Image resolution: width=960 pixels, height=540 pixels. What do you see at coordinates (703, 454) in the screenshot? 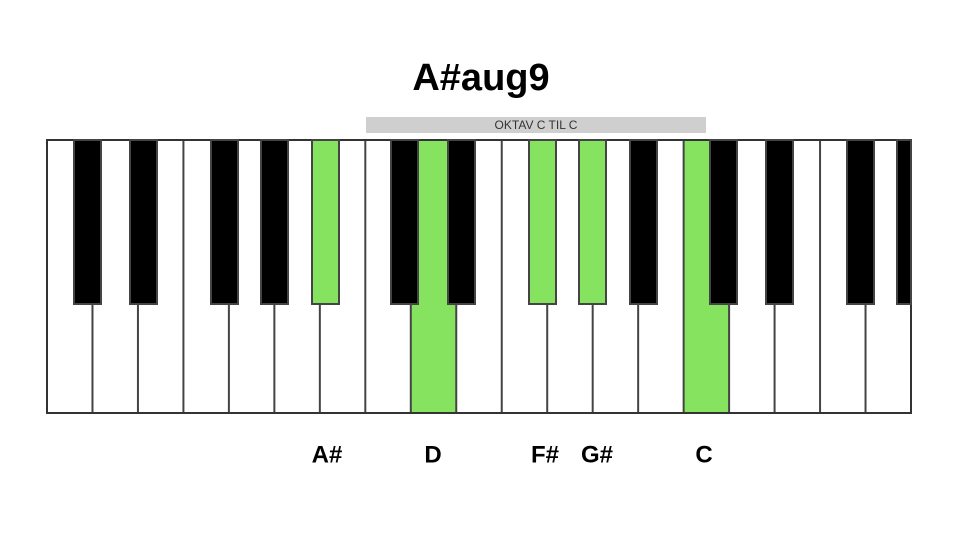
I see `note-label: C` at bounding box center [703, 454].